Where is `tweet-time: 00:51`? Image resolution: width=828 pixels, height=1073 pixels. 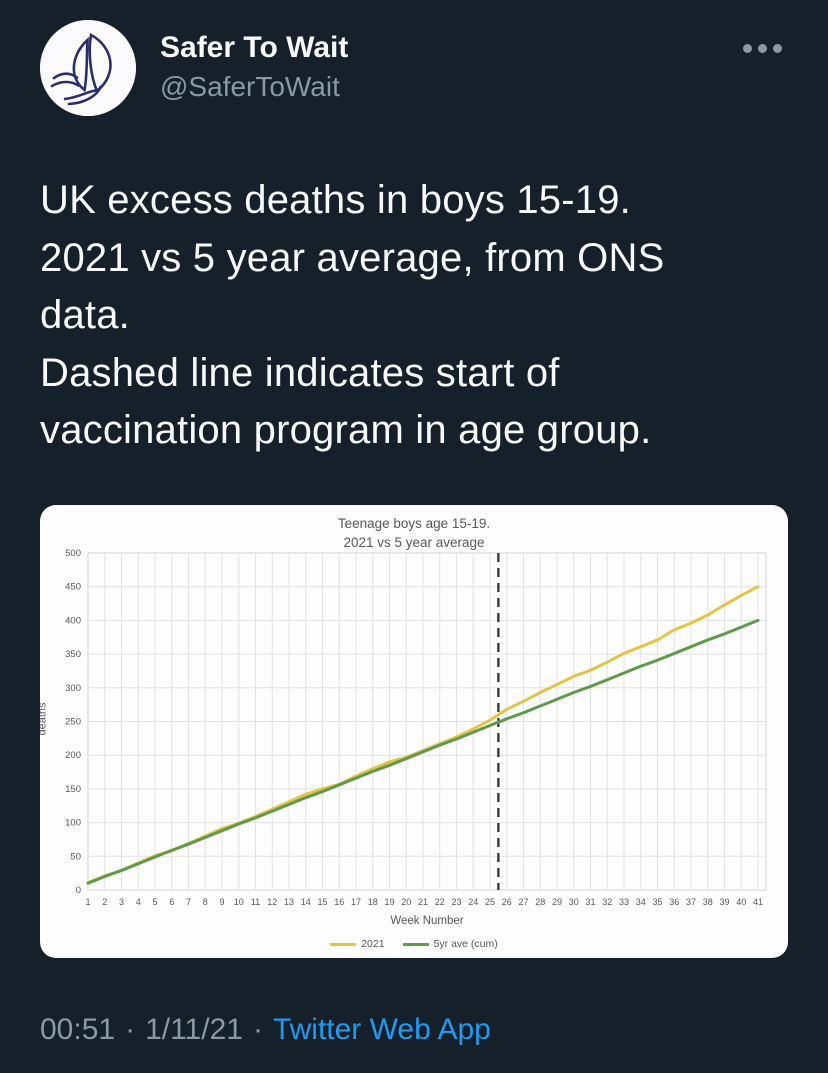 tweet-time: 00:51 is located at coordinates (78, 1029).